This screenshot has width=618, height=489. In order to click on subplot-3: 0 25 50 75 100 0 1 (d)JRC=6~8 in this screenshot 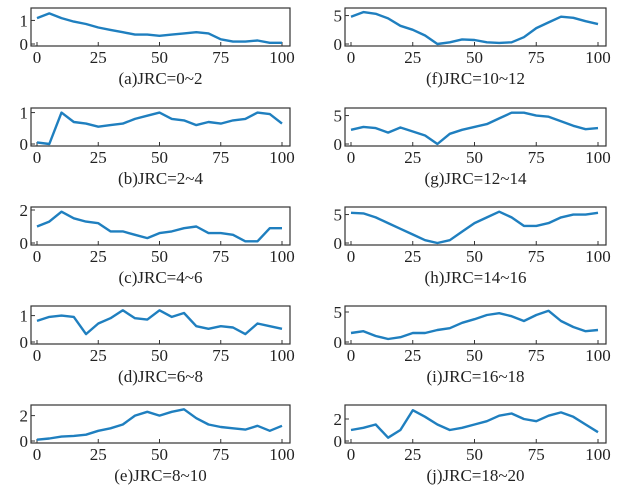, I will do `click(157, 345)`.